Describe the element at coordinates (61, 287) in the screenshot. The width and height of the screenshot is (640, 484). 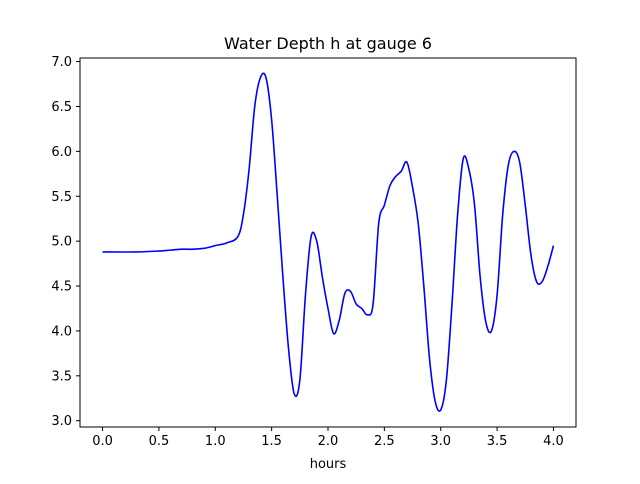
I see `y-tick-label: 4.5` at that location.